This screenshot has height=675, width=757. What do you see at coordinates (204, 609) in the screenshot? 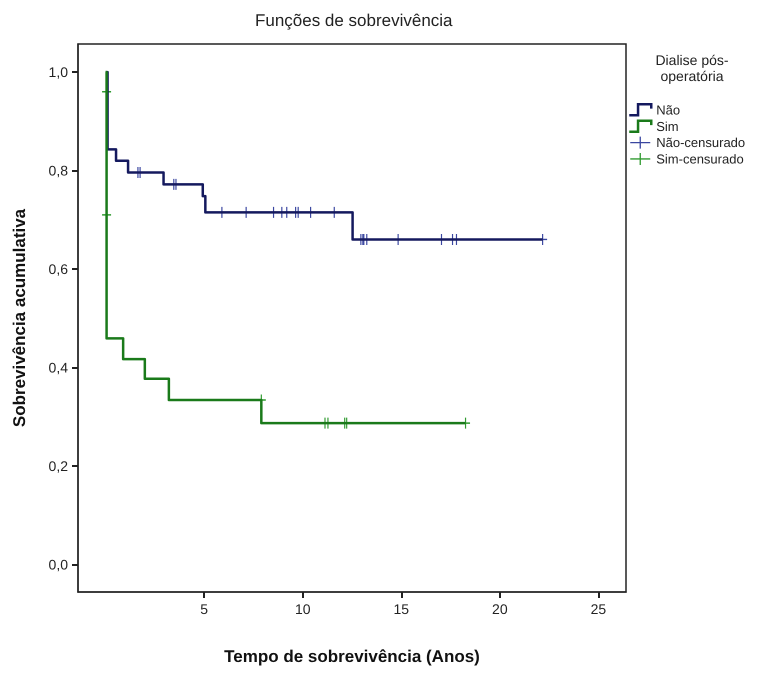
I see `x-tick-label: 5` at bounding box center [204, 609].